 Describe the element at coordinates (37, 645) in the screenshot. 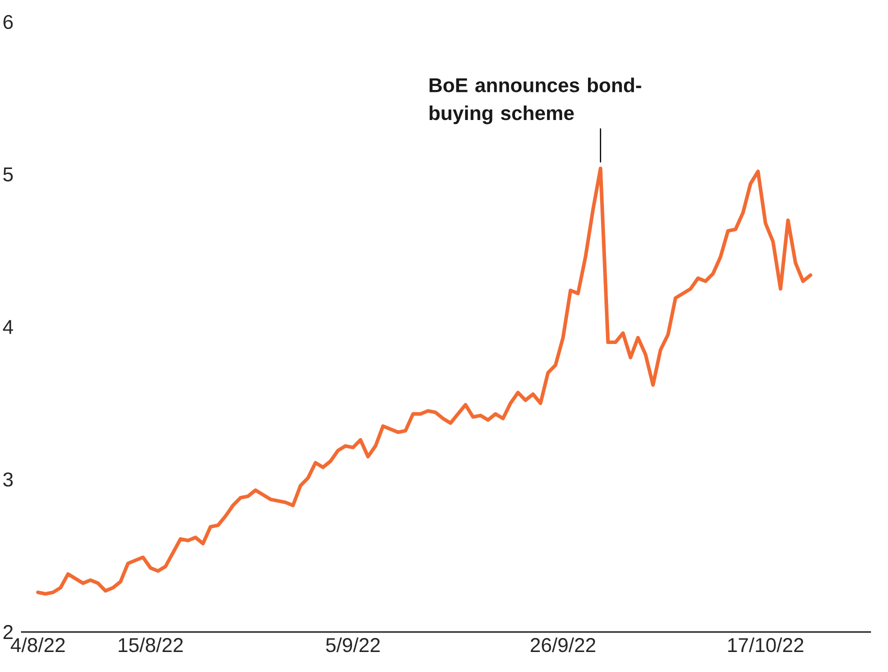

I see `x-tick-label: 4/8/22` at that location.